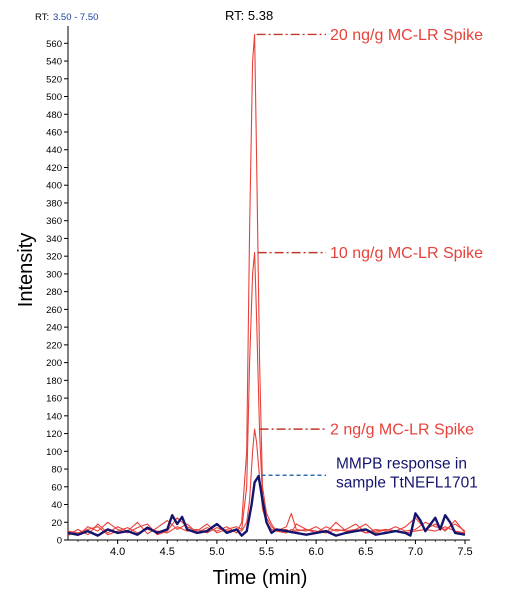 The height and width of the screenshot is (593, 525). Describe the element at coordinates (117, 552) in the screenshot. I see `x-tick-label: 4.0` at that location.